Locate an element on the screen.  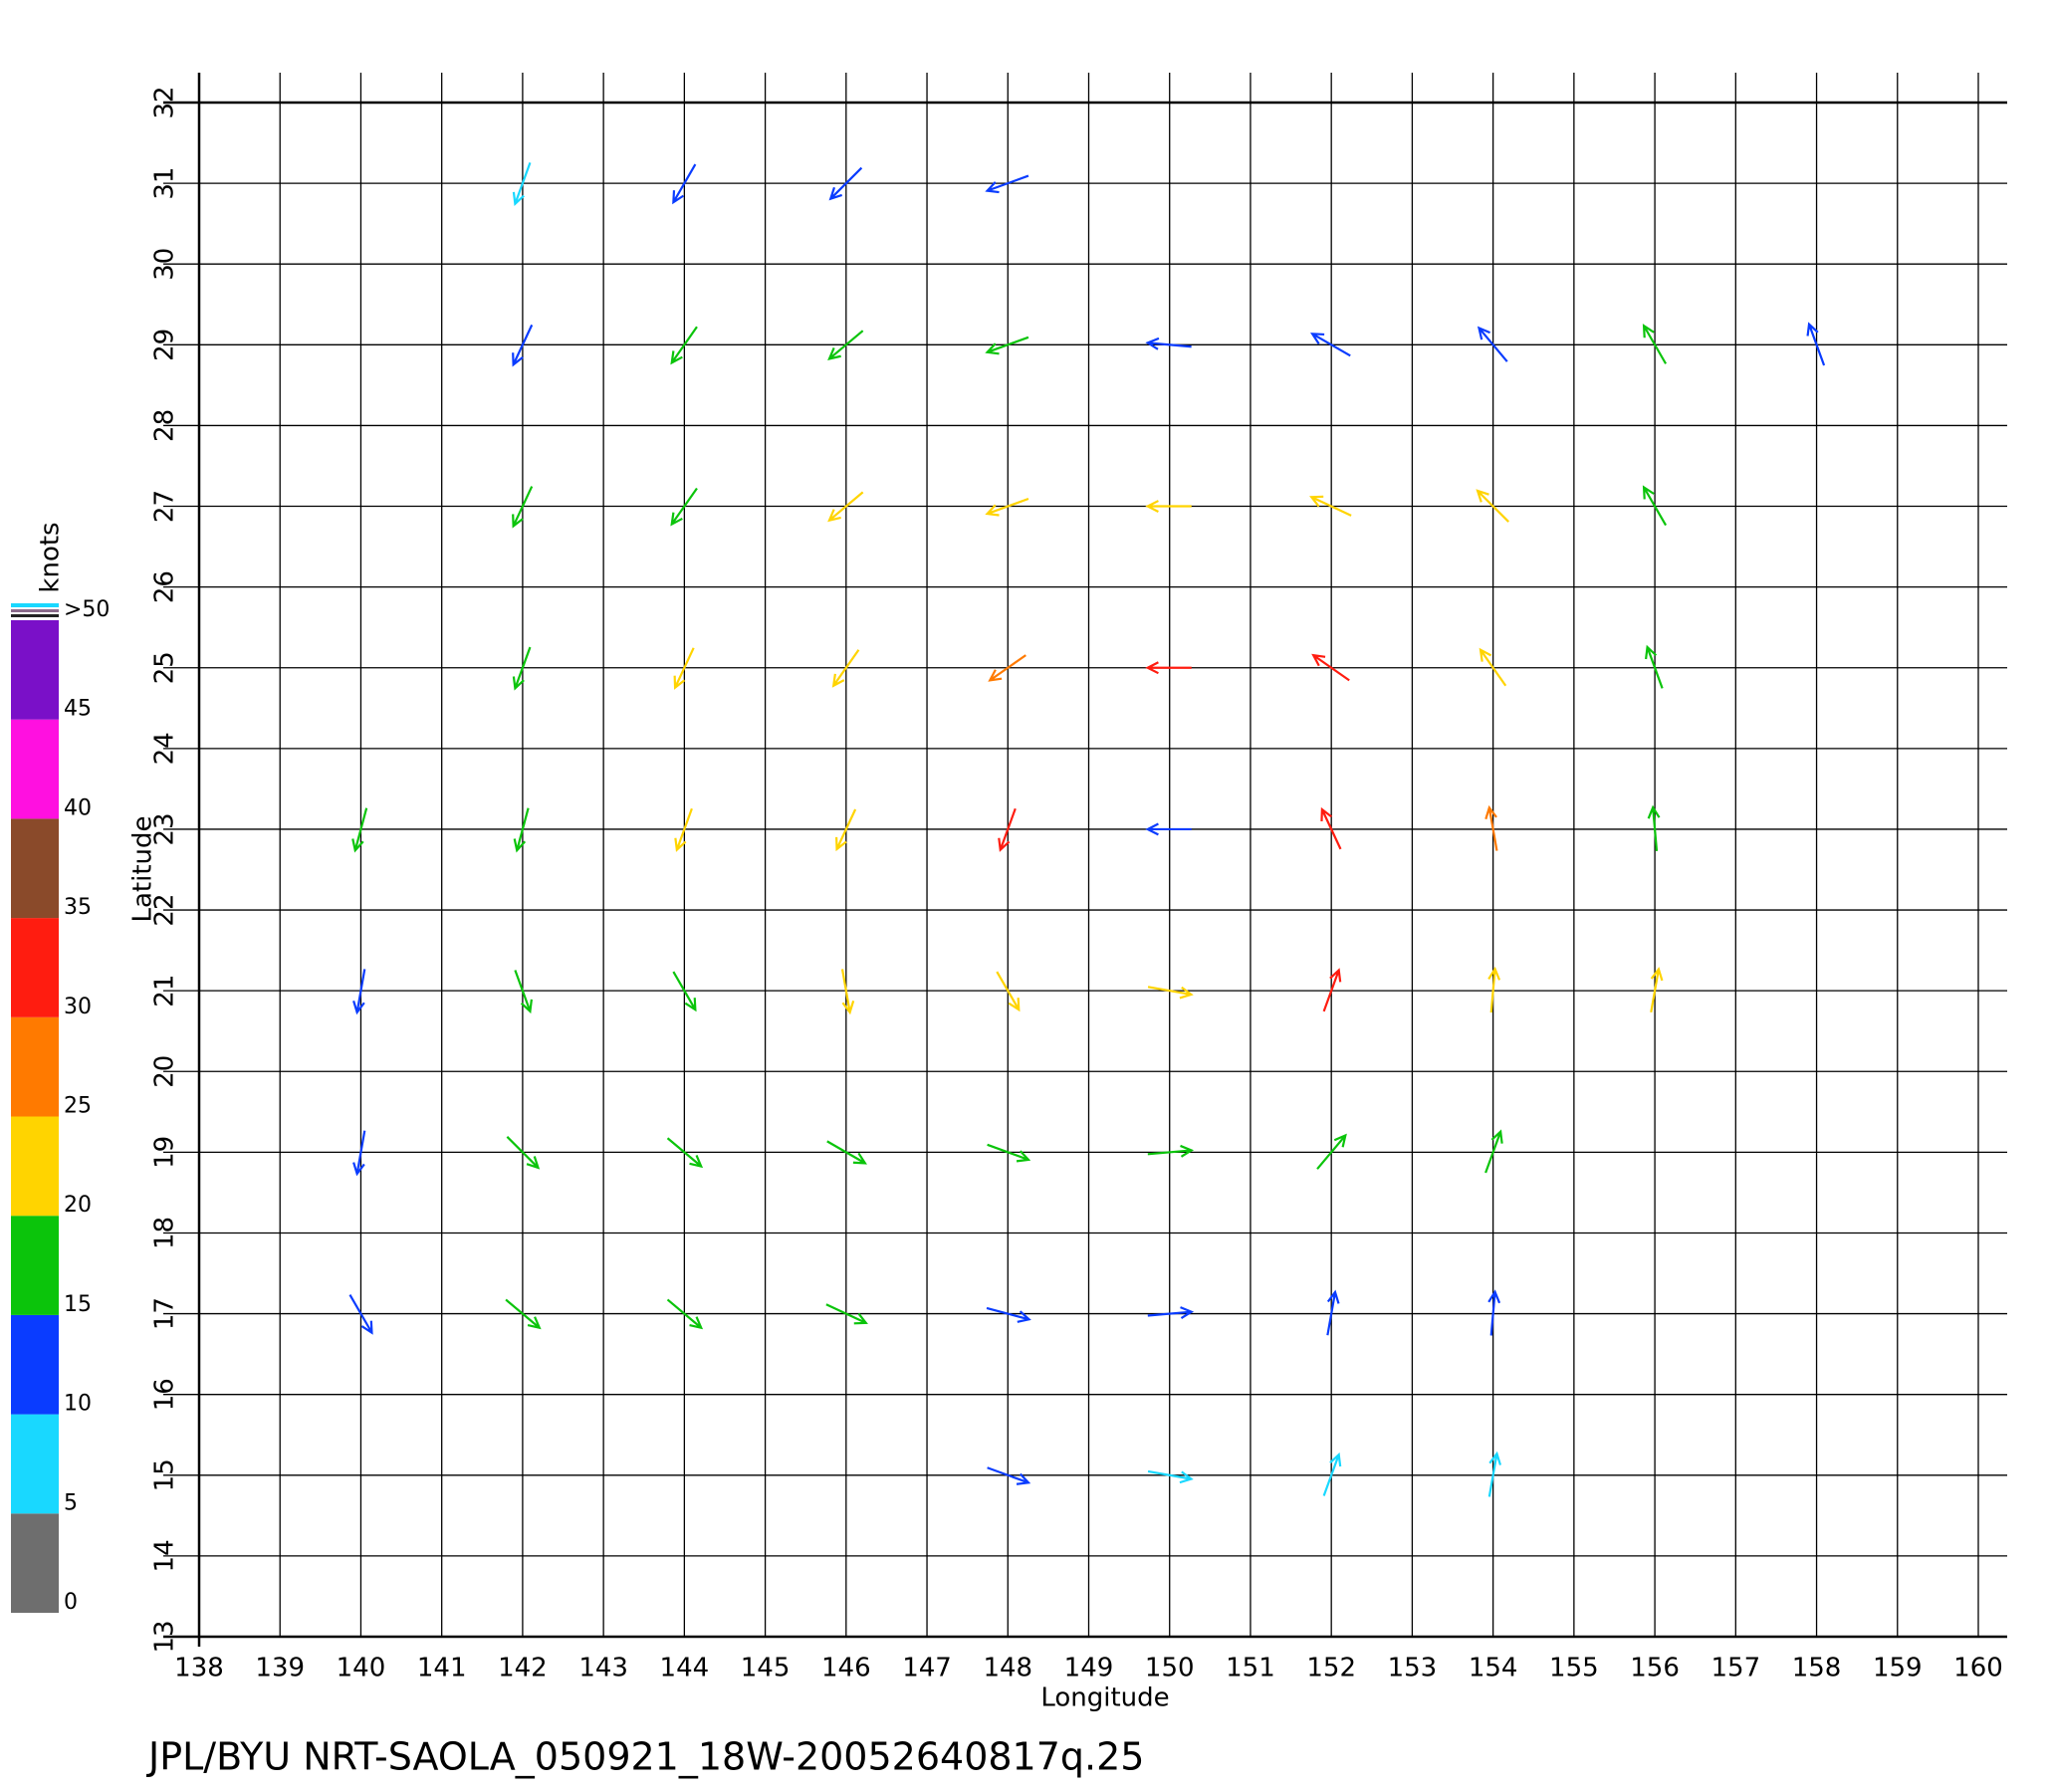
x-tick-label: 148 is located at coordinates (1007, 1668).